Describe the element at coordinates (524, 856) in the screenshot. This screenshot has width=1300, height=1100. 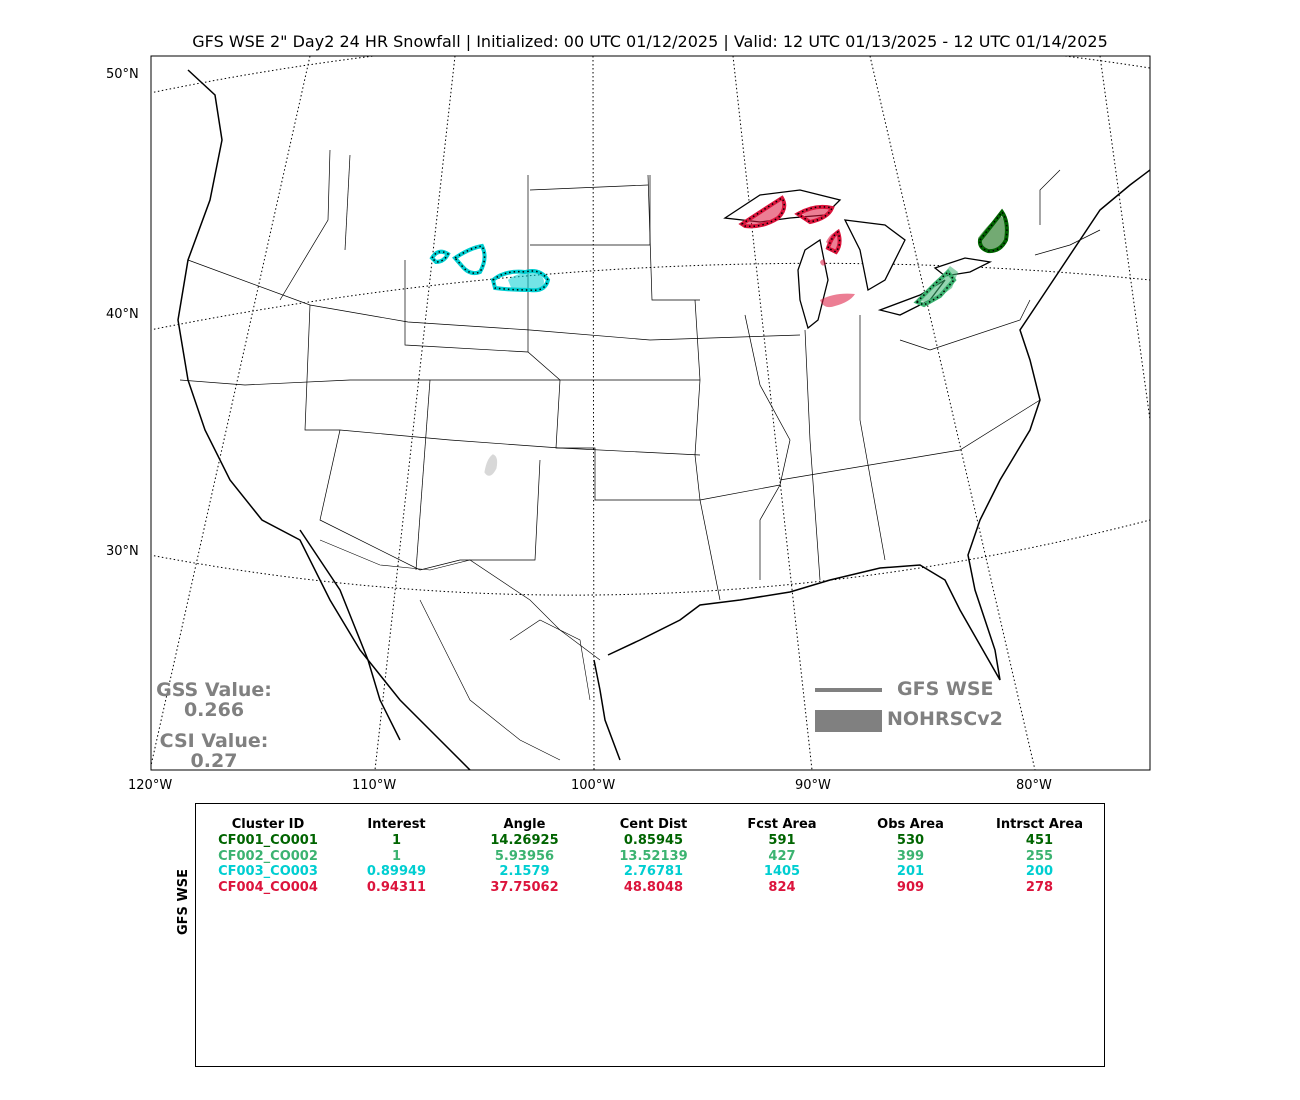
I see `table-cell: 5.93956` at that location.